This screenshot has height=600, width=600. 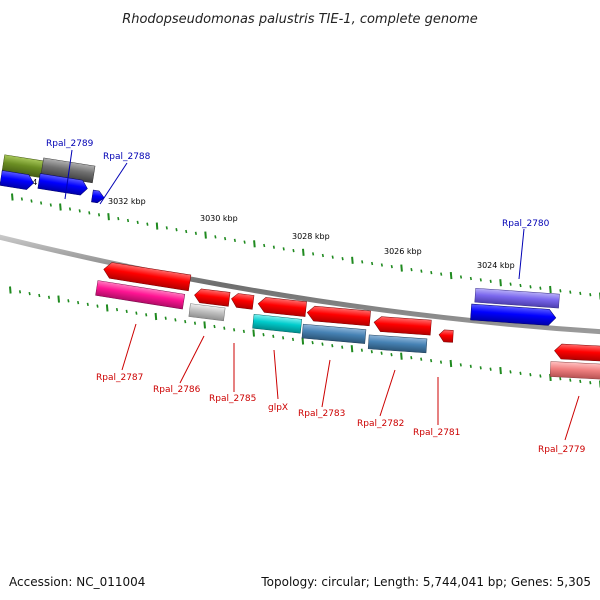 What do you see at coordinates (282, 307) in the screenshot?
I see `gene-glpx` at bounding box center [282, 307].